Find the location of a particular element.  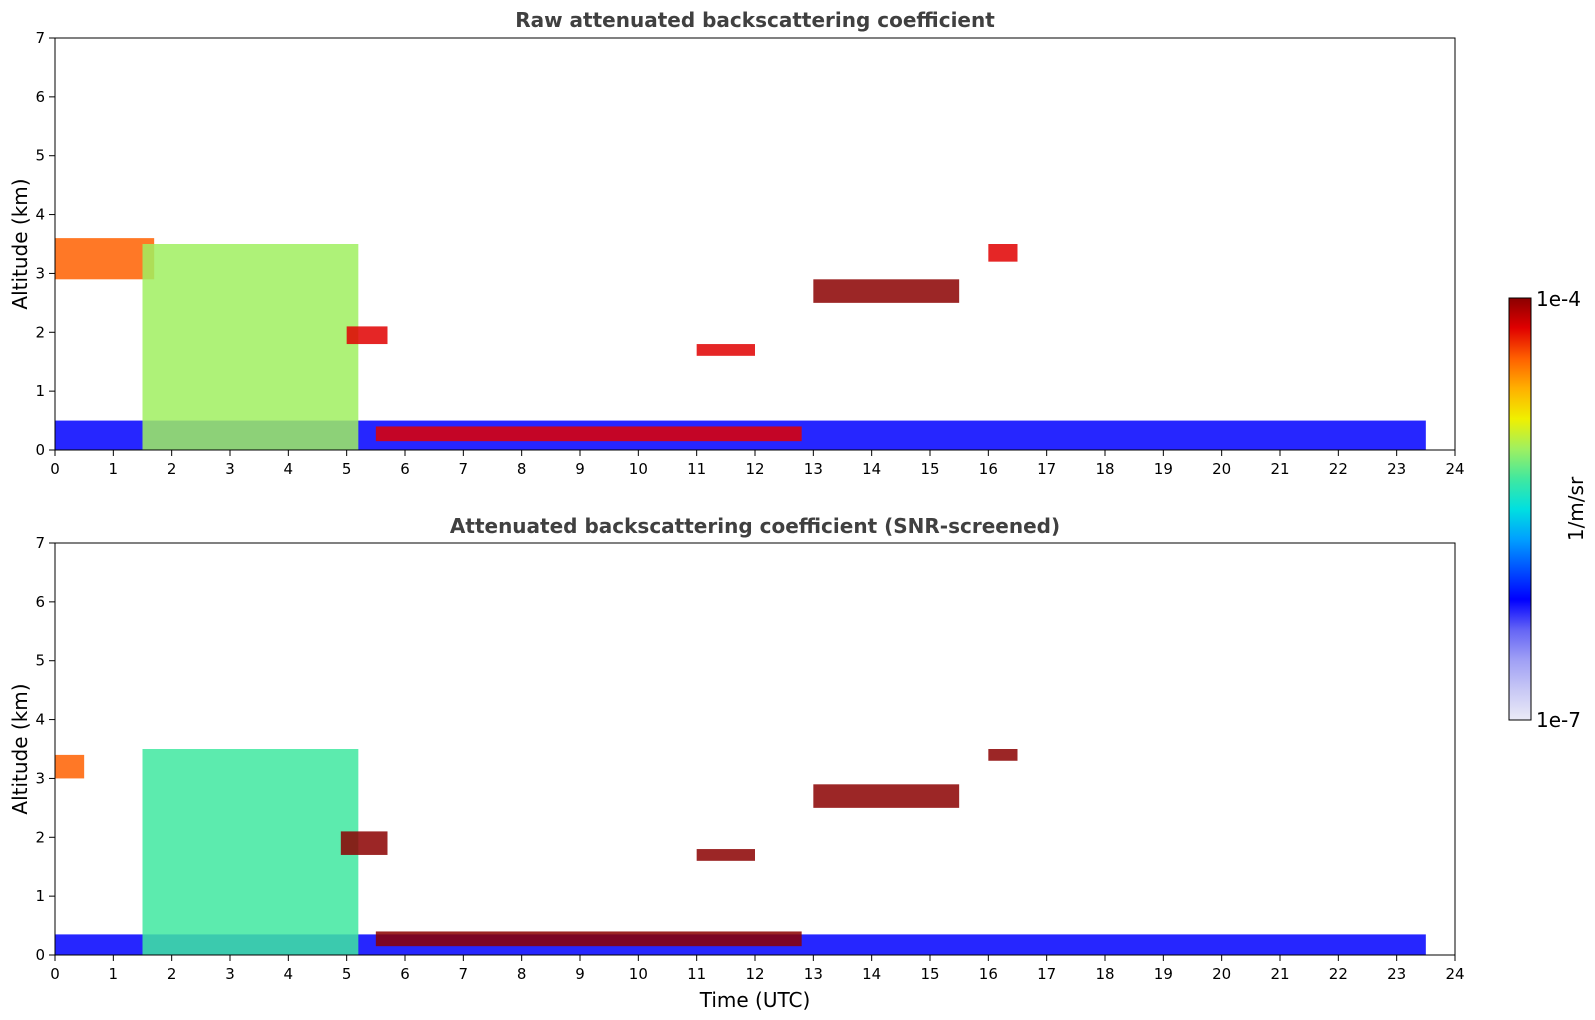

colorbar-min-label: 1e-7 is located at coordinates (1558, 720).